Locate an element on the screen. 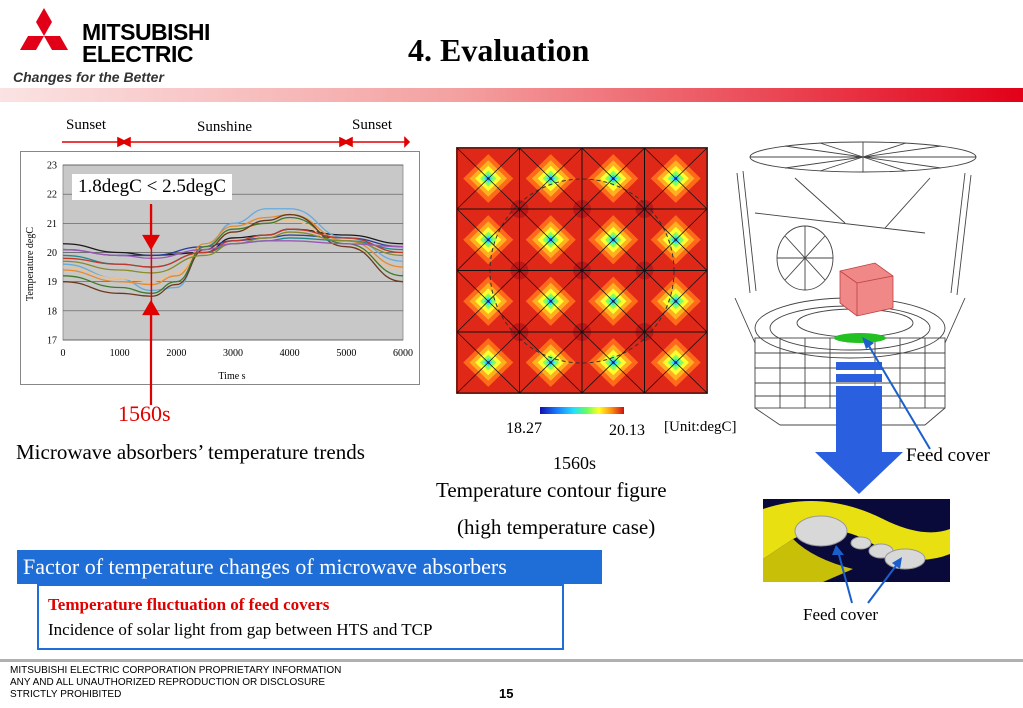  y-axis-label: Temperature degC is located at coordinates (30, 264).